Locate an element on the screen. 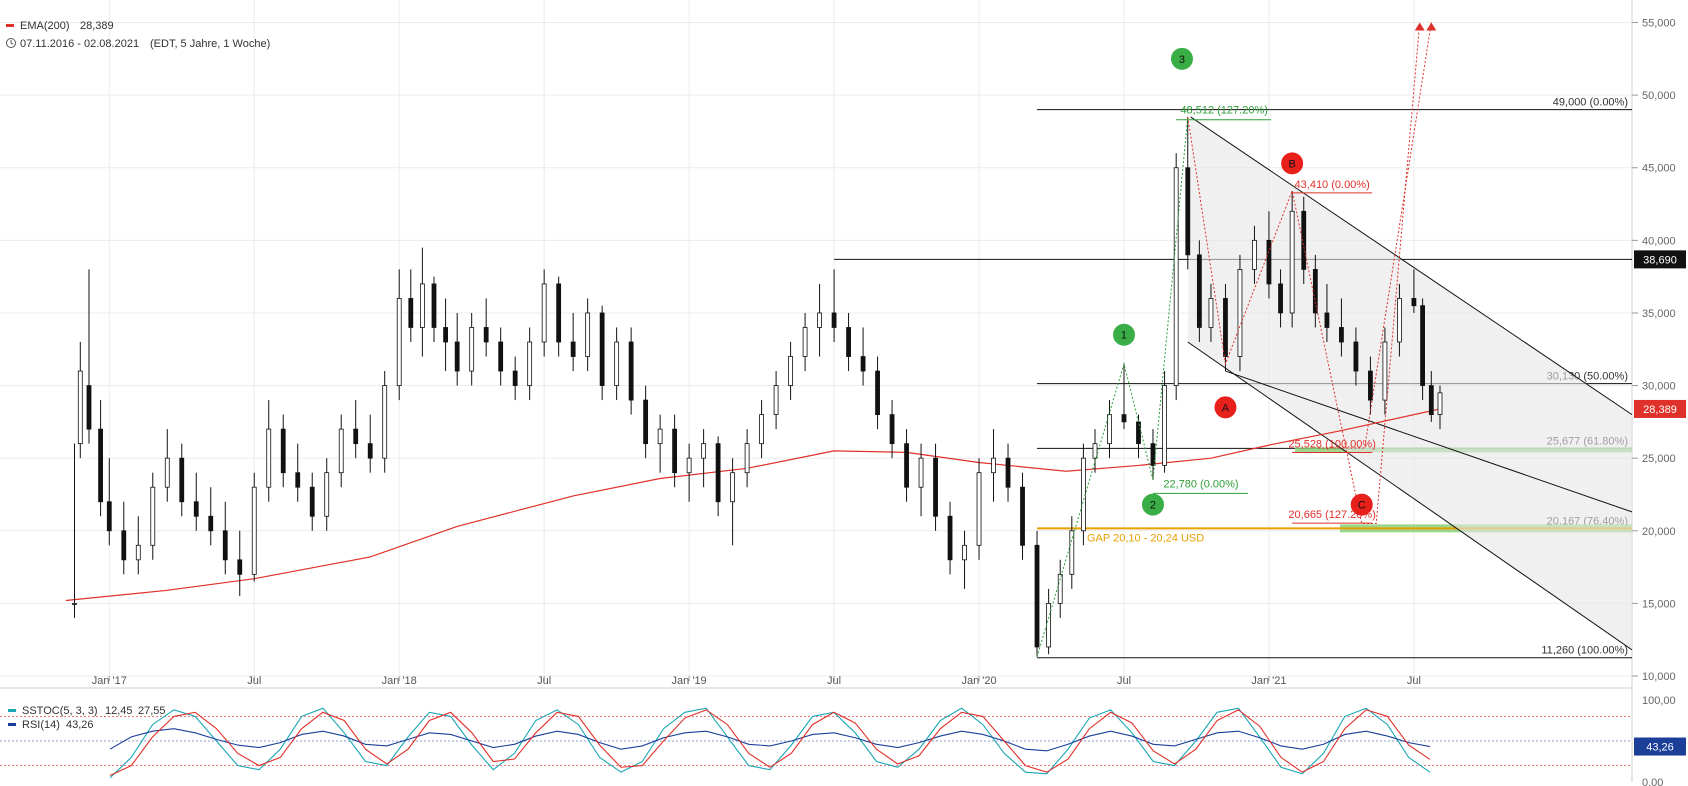 The image size is (1688, 786). gap-label: GAP 20,10 - 20,24 USD is located at coordinates (1145, 538).